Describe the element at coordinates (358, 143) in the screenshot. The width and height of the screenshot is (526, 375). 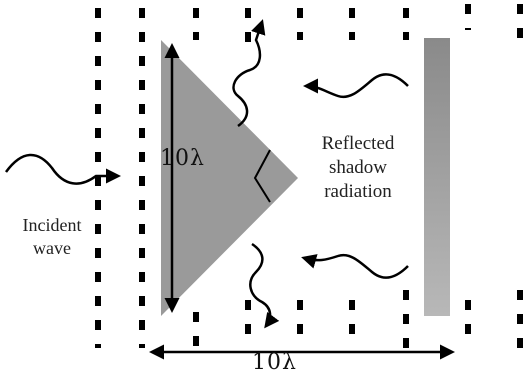
I see `reflected-line-1: Reflected` at that location.